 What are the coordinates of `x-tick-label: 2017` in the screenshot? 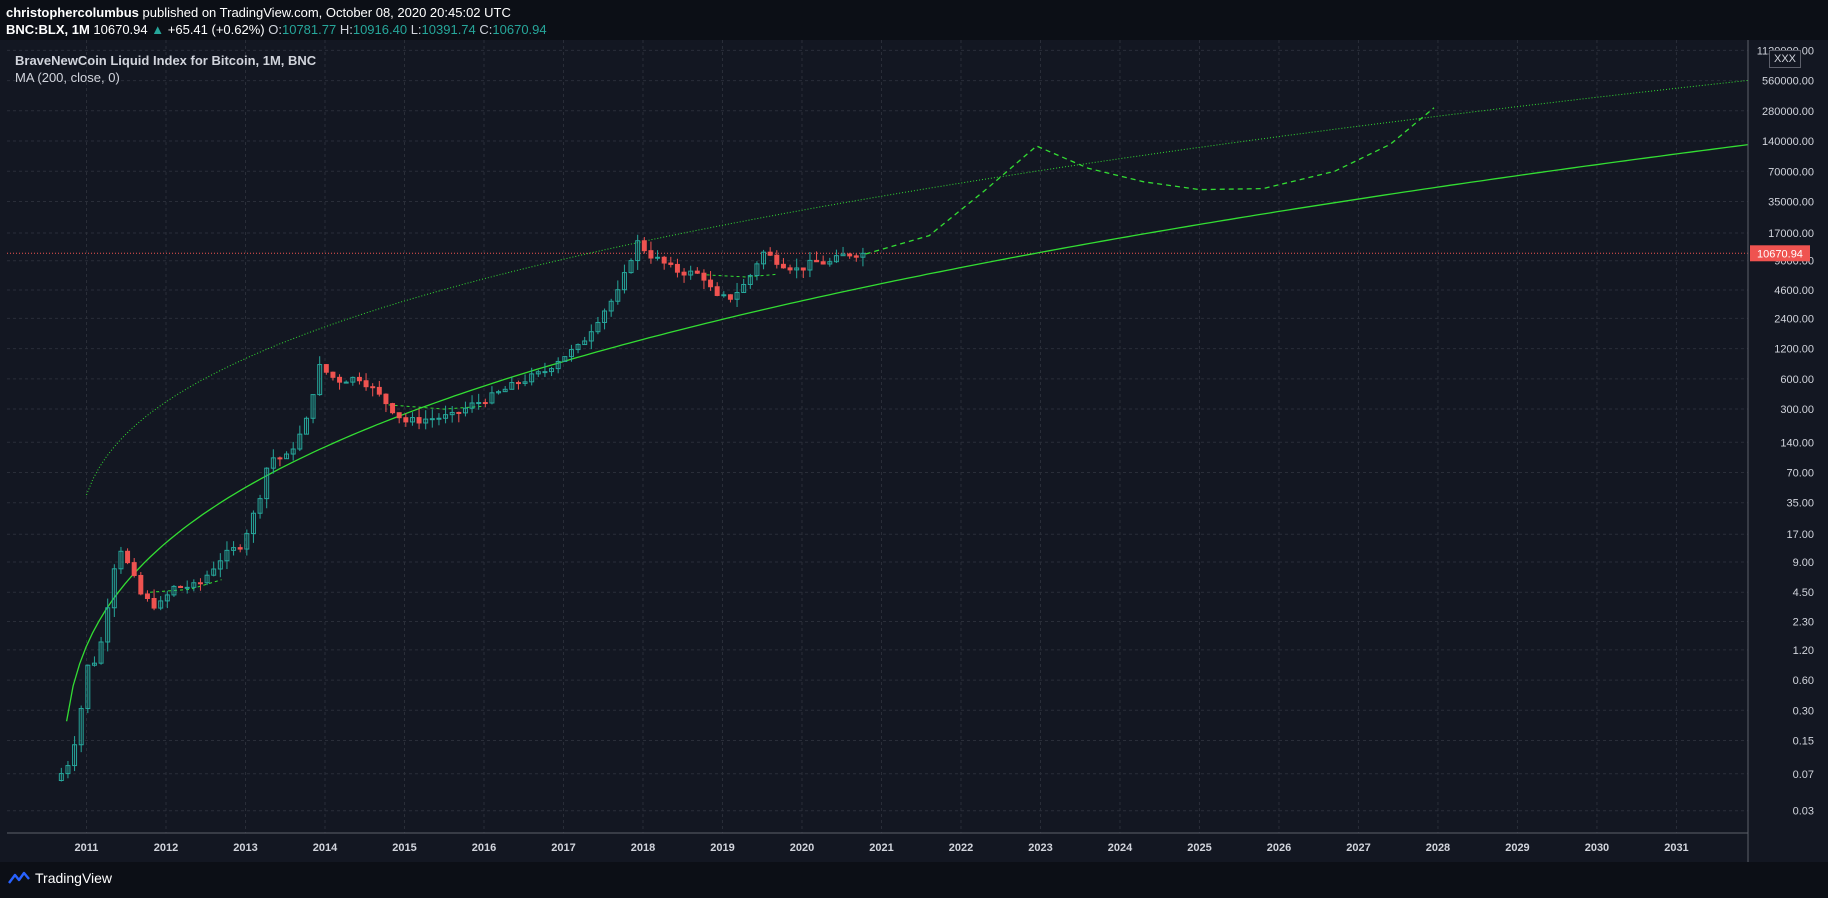 It's located at (563, 848).